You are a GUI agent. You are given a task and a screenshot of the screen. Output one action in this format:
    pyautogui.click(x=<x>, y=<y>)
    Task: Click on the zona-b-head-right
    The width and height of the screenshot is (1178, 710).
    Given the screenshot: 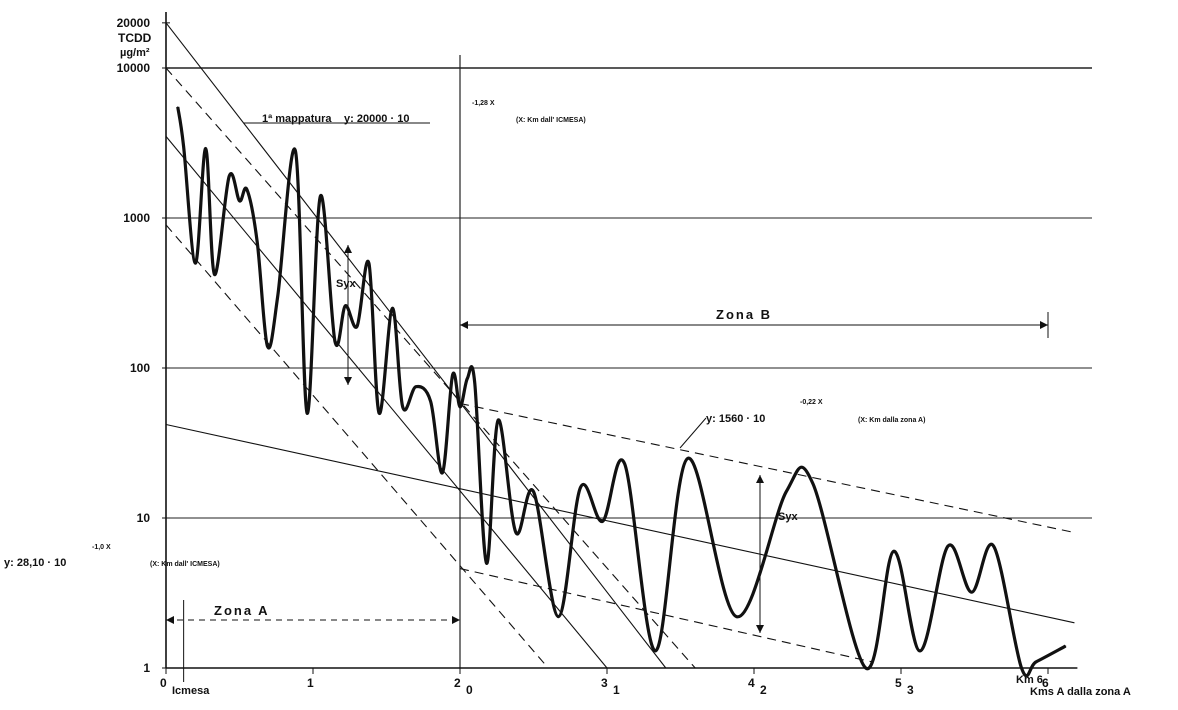 What is the action you would take?
    pyautogui.click(x=1044, y=325)
    